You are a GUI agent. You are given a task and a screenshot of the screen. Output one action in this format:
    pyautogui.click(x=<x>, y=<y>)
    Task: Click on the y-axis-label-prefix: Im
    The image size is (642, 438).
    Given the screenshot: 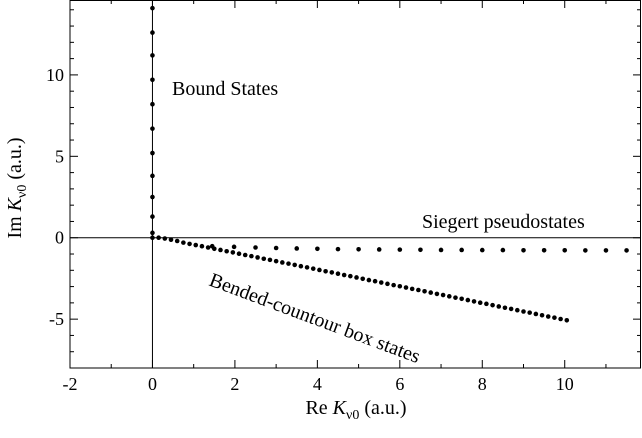 What is the action you would take?
    pyautogui.click(x=15, y=224)
    